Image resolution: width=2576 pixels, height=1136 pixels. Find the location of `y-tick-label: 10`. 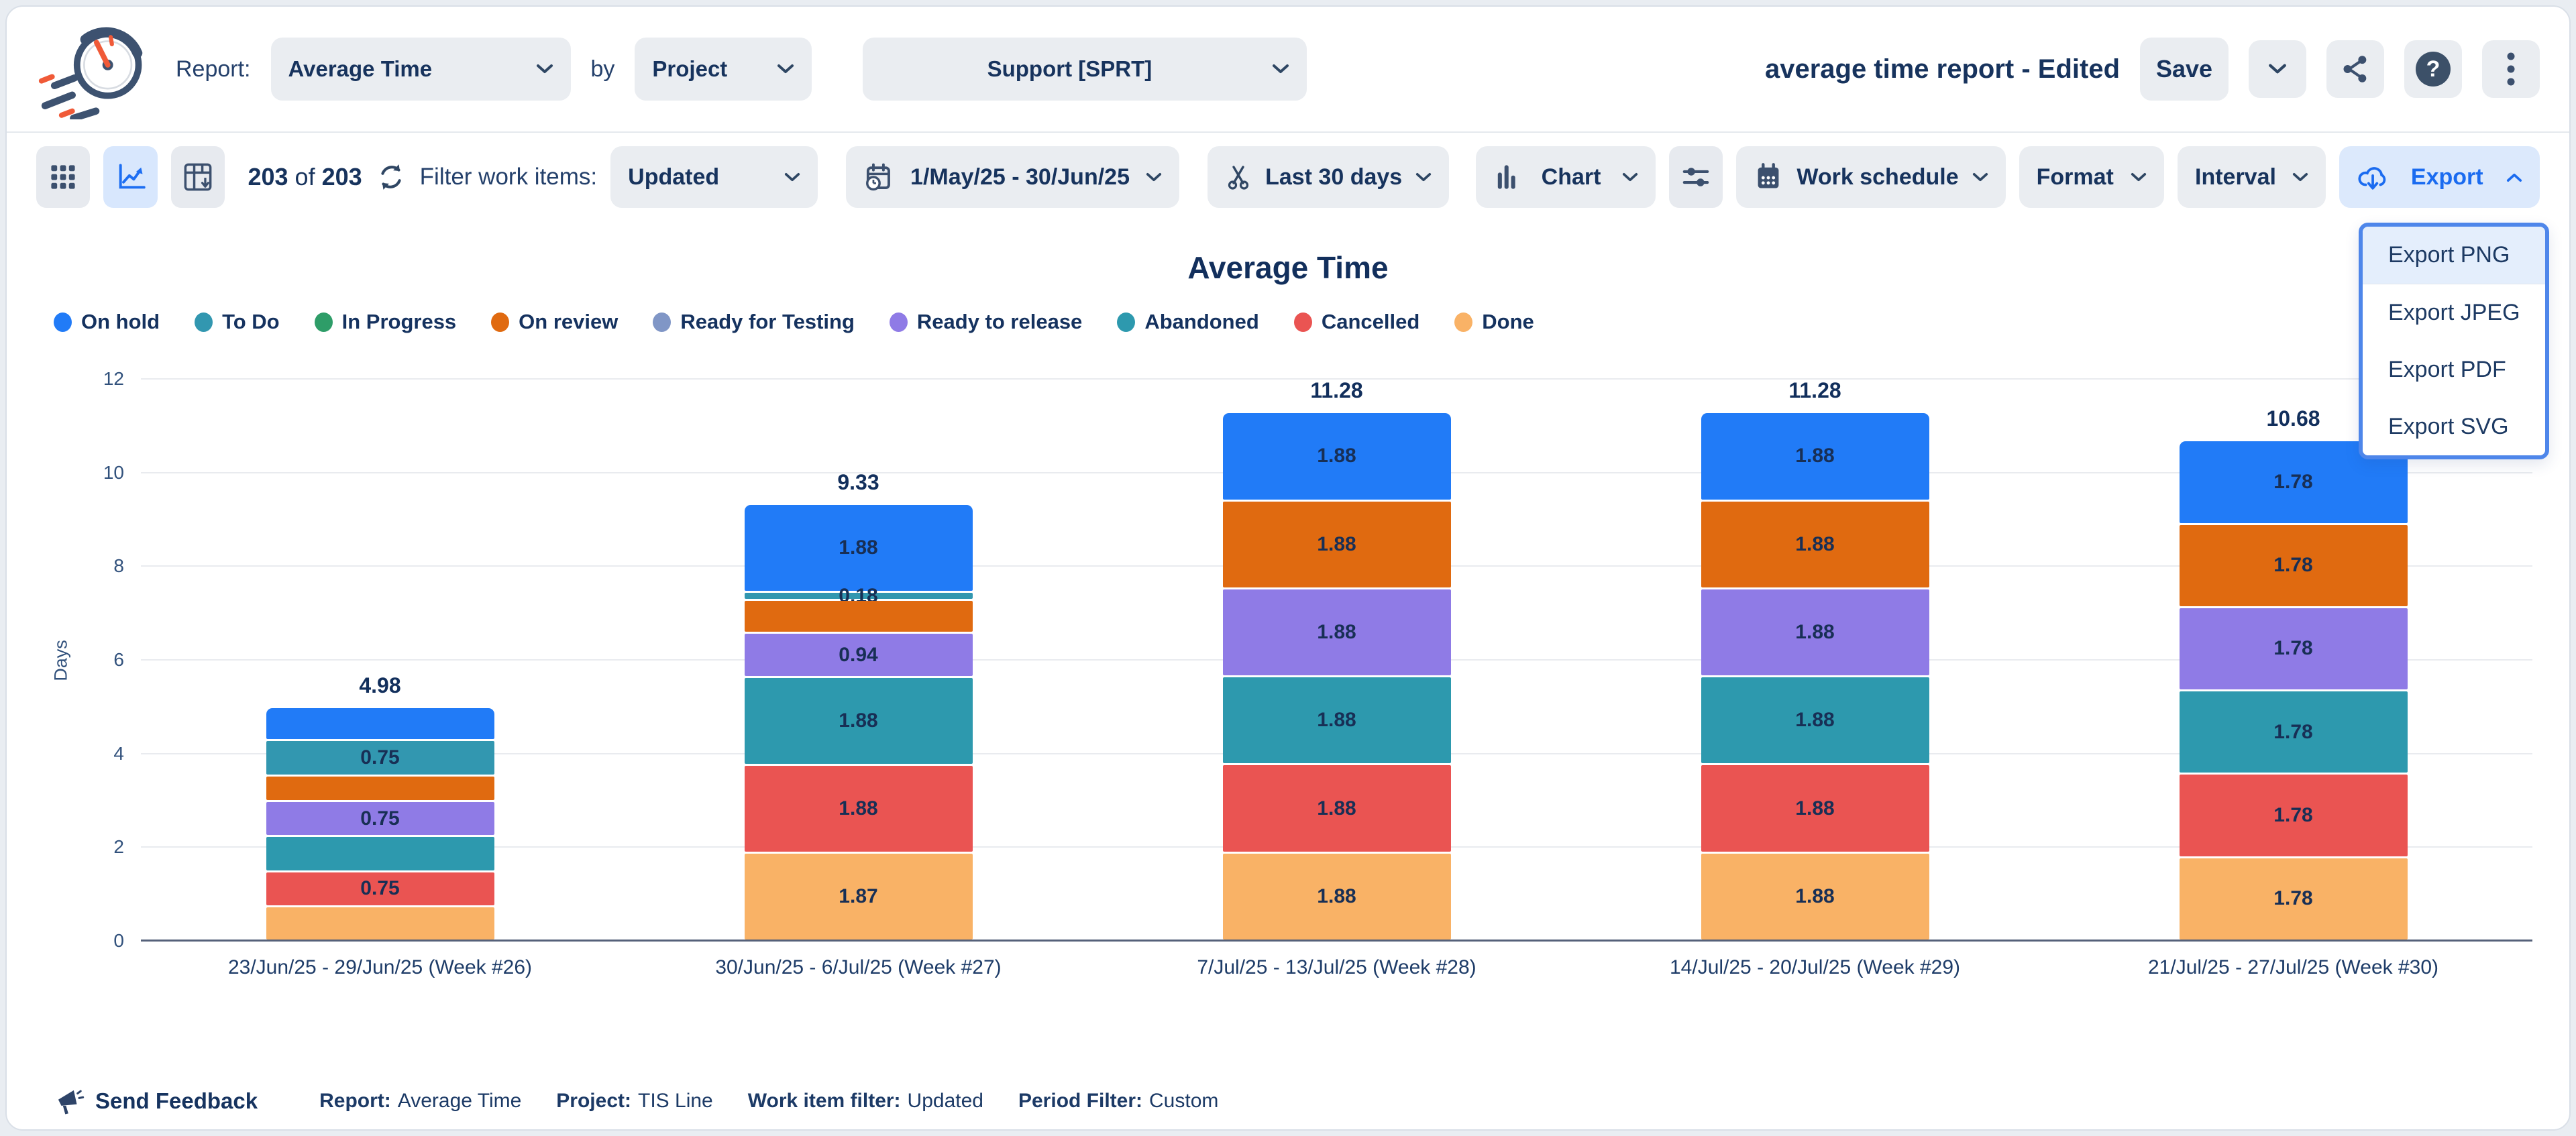

y-tick-label: 10 is located at coordinates (113, 472).